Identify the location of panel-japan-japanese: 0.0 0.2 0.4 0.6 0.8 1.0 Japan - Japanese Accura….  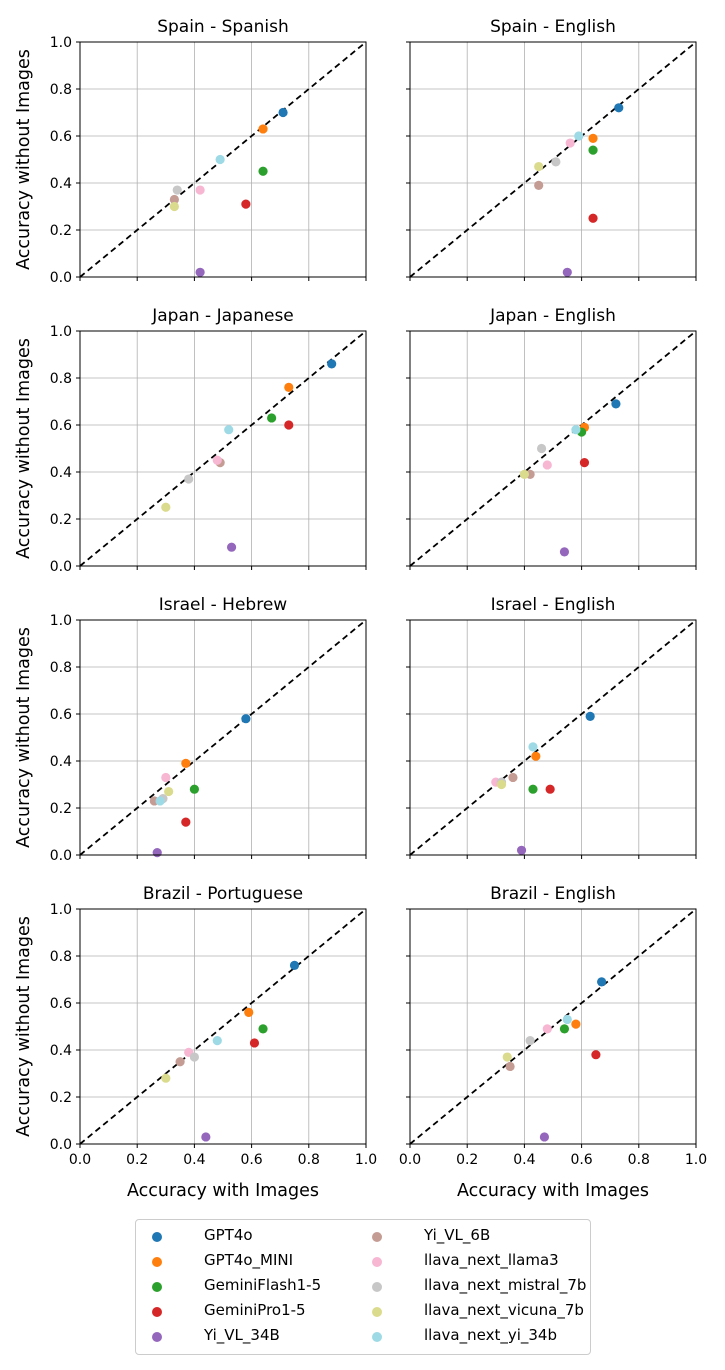
(190, 440).